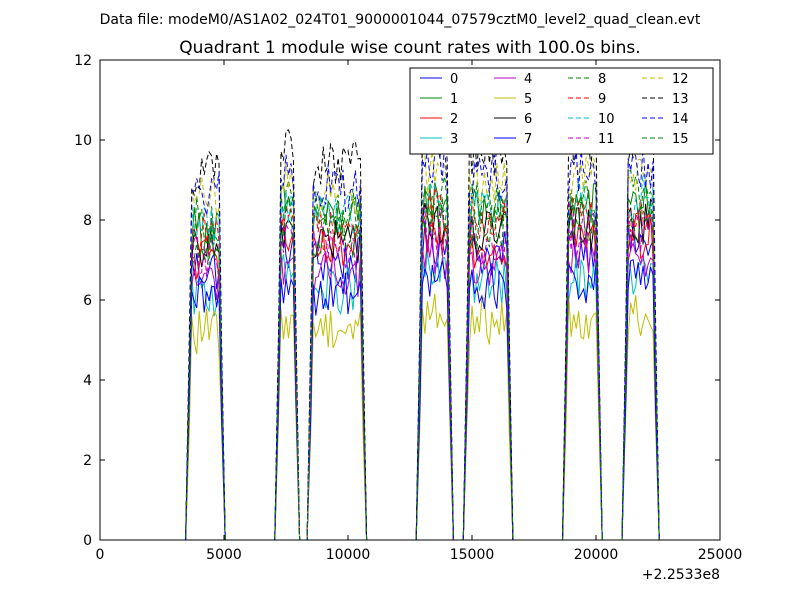  What do you see at coordinates (528, 139) in the screenshot?
I see `legend-label: 7` at bounding box center [528, 139].